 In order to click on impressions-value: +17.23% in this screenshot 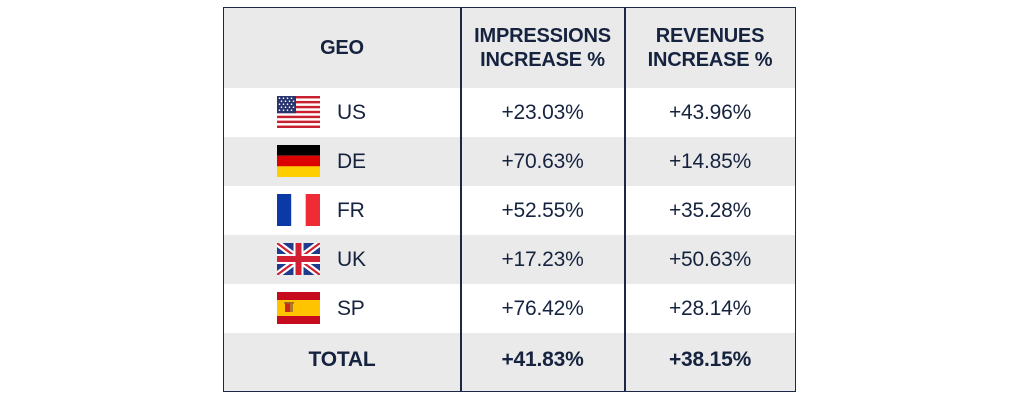, I will do `click(542, 259)`.